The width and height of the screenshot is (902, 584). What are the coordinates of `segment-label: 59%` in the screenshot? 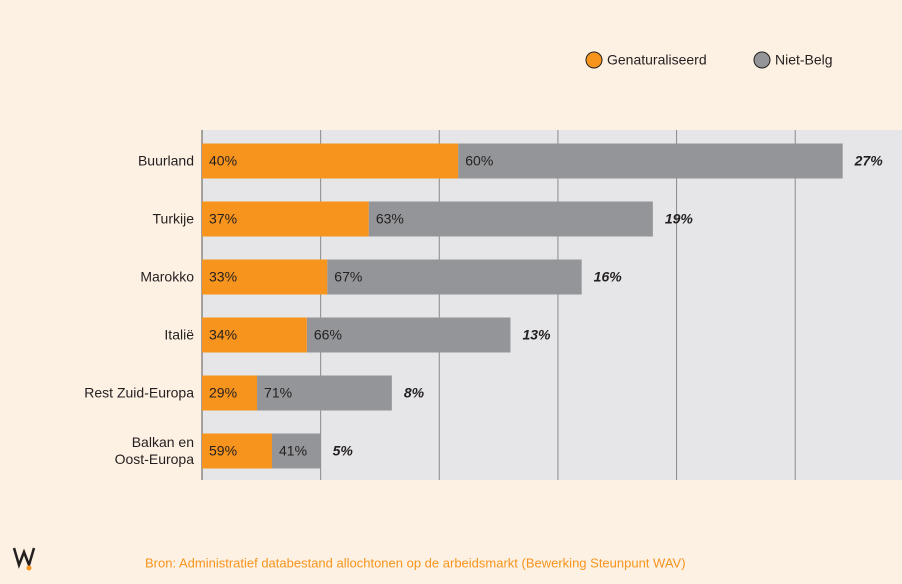 It's located at (223, 451).